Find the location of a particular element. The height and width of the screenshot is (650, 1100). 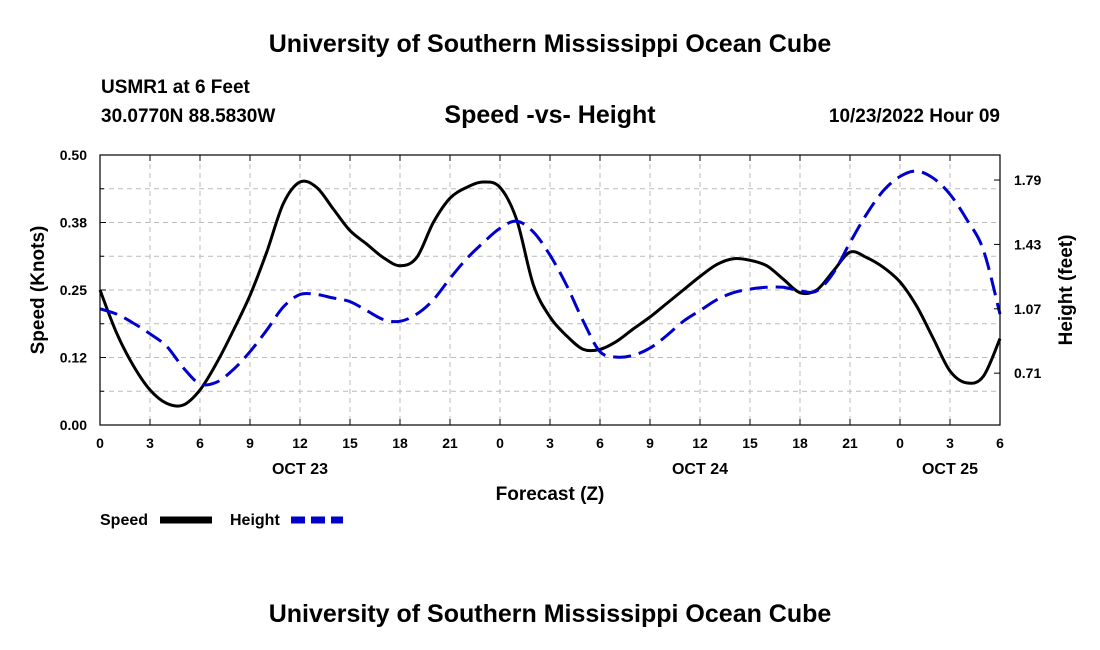

y-left-tick-label: 0.38 is located at coordinates (73, 223).